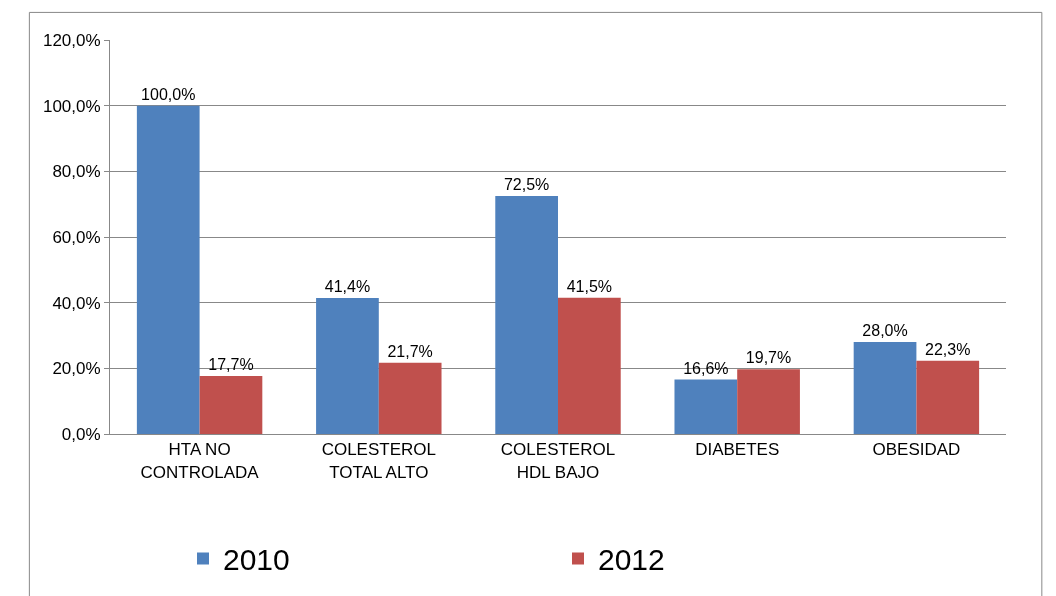 This screenshot has height=596, width=1056. I want to click on legend-label: 2012, so click(631, 560).